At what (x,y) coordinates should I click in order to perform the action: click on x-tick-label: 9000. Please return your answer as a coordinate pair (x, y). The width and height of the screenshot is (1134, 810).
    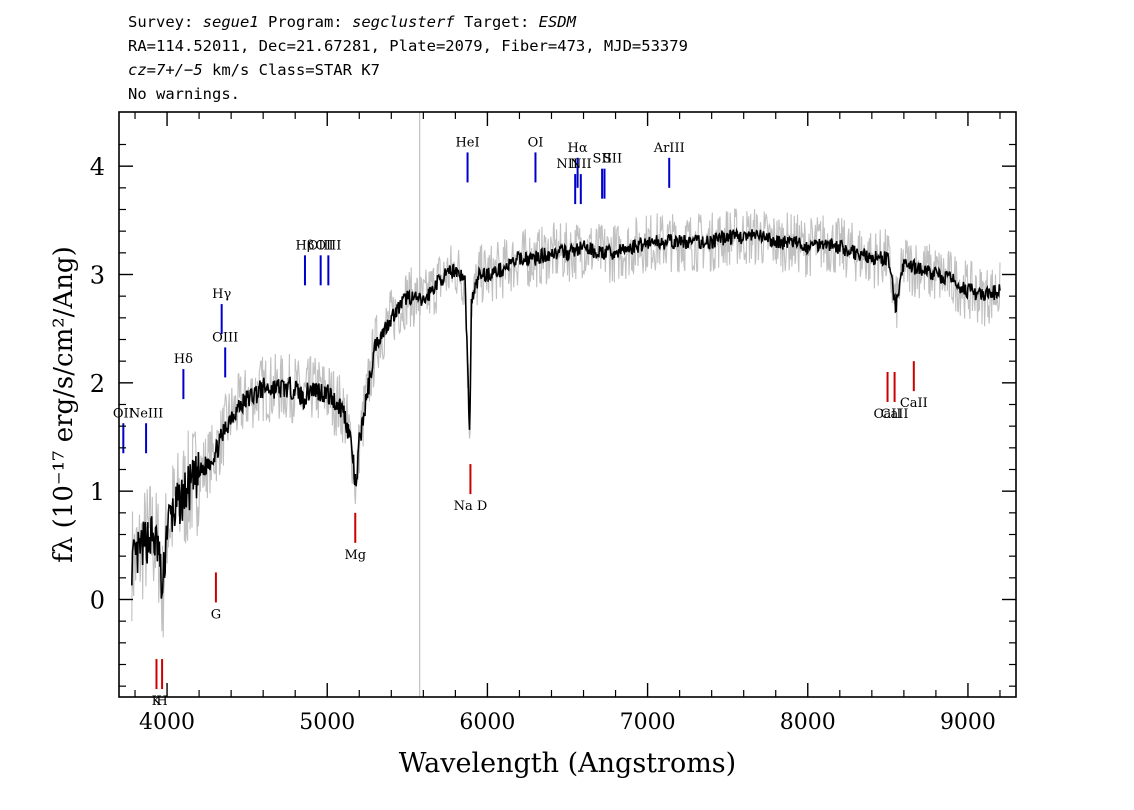
    Looking at the image, I should click on (968, 722).